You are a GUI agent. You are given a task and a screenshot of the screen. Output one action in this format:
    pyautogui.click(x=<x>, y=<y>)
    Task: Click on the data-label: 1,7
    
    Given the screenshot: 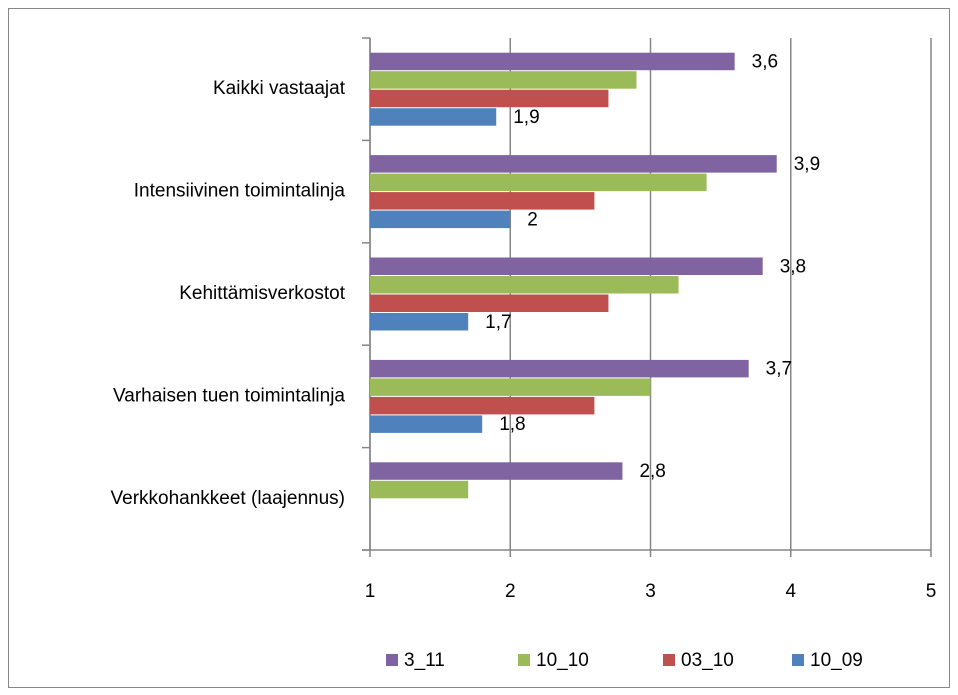 What is the action you would take?
    pyautogui.click(x=498, y=322)
    